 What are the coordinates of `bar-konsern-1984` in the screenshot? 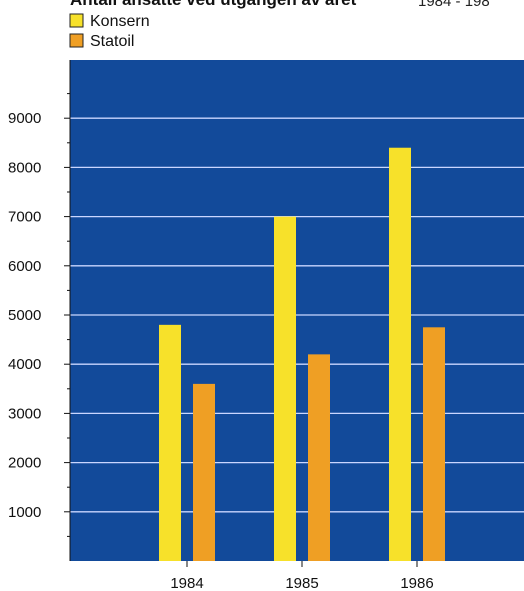 It's located at (170, 442).